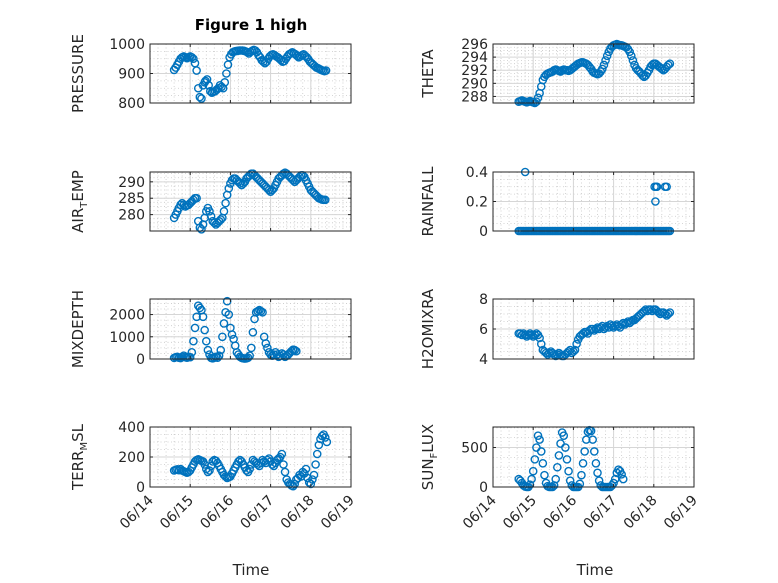 The width and height of the screenshot is (778, 583). I want to click on y-axis-label-main: PRESSURE, so click(78, 73).